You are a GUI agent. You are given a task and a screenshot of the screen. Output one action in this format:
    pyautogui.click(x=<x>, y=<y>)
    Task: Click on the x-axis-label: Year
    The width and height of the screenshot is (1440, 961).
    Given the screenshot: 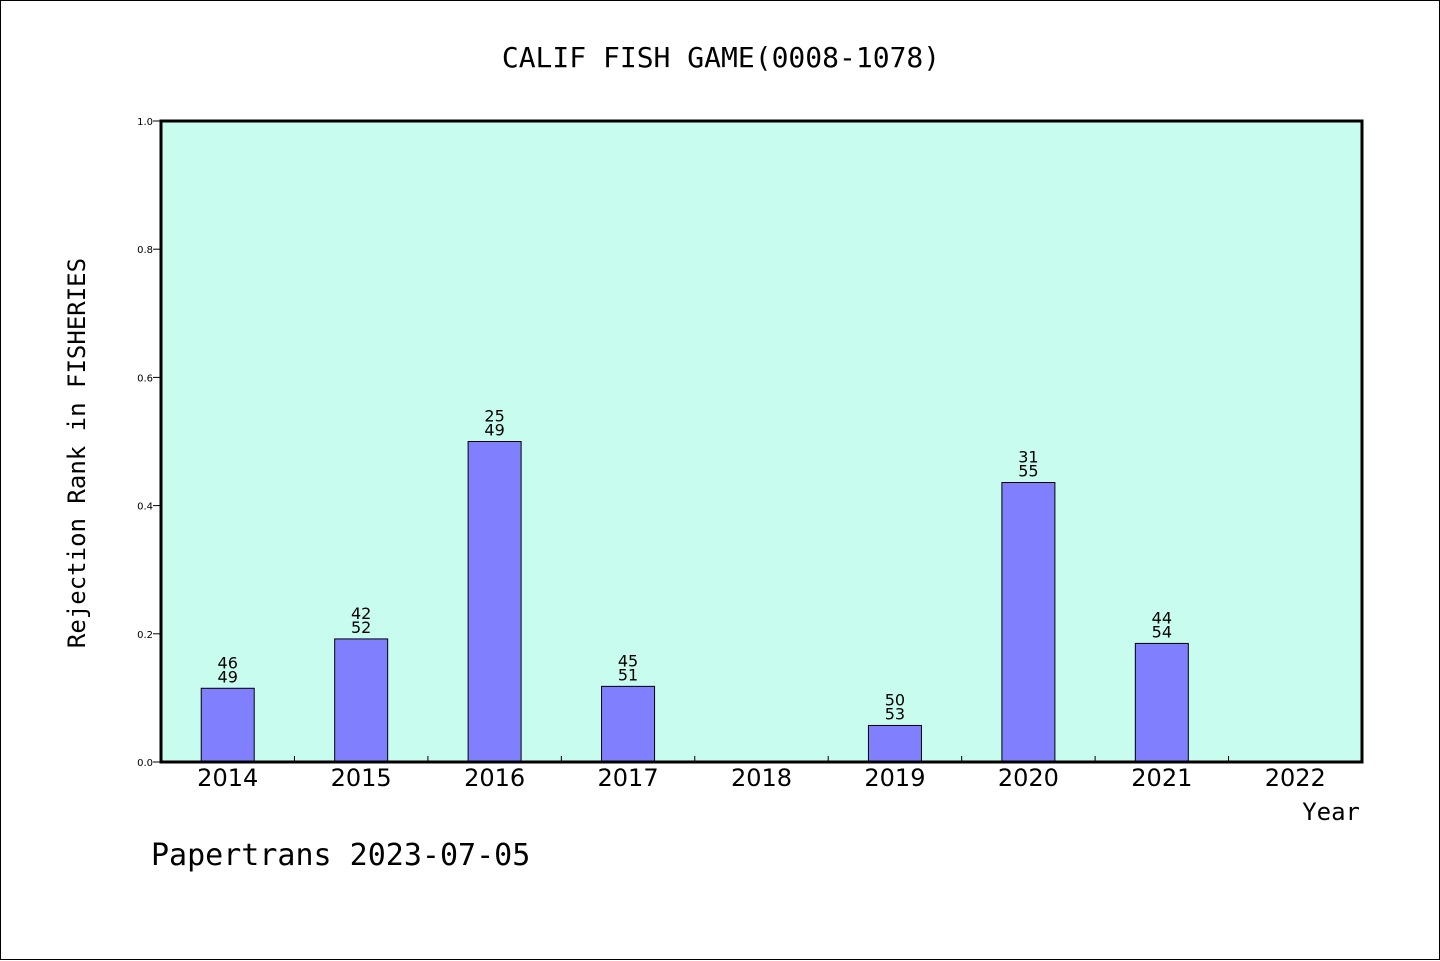 What is the action you would take?
    pyautogui.click(x=1331, y=812)
    